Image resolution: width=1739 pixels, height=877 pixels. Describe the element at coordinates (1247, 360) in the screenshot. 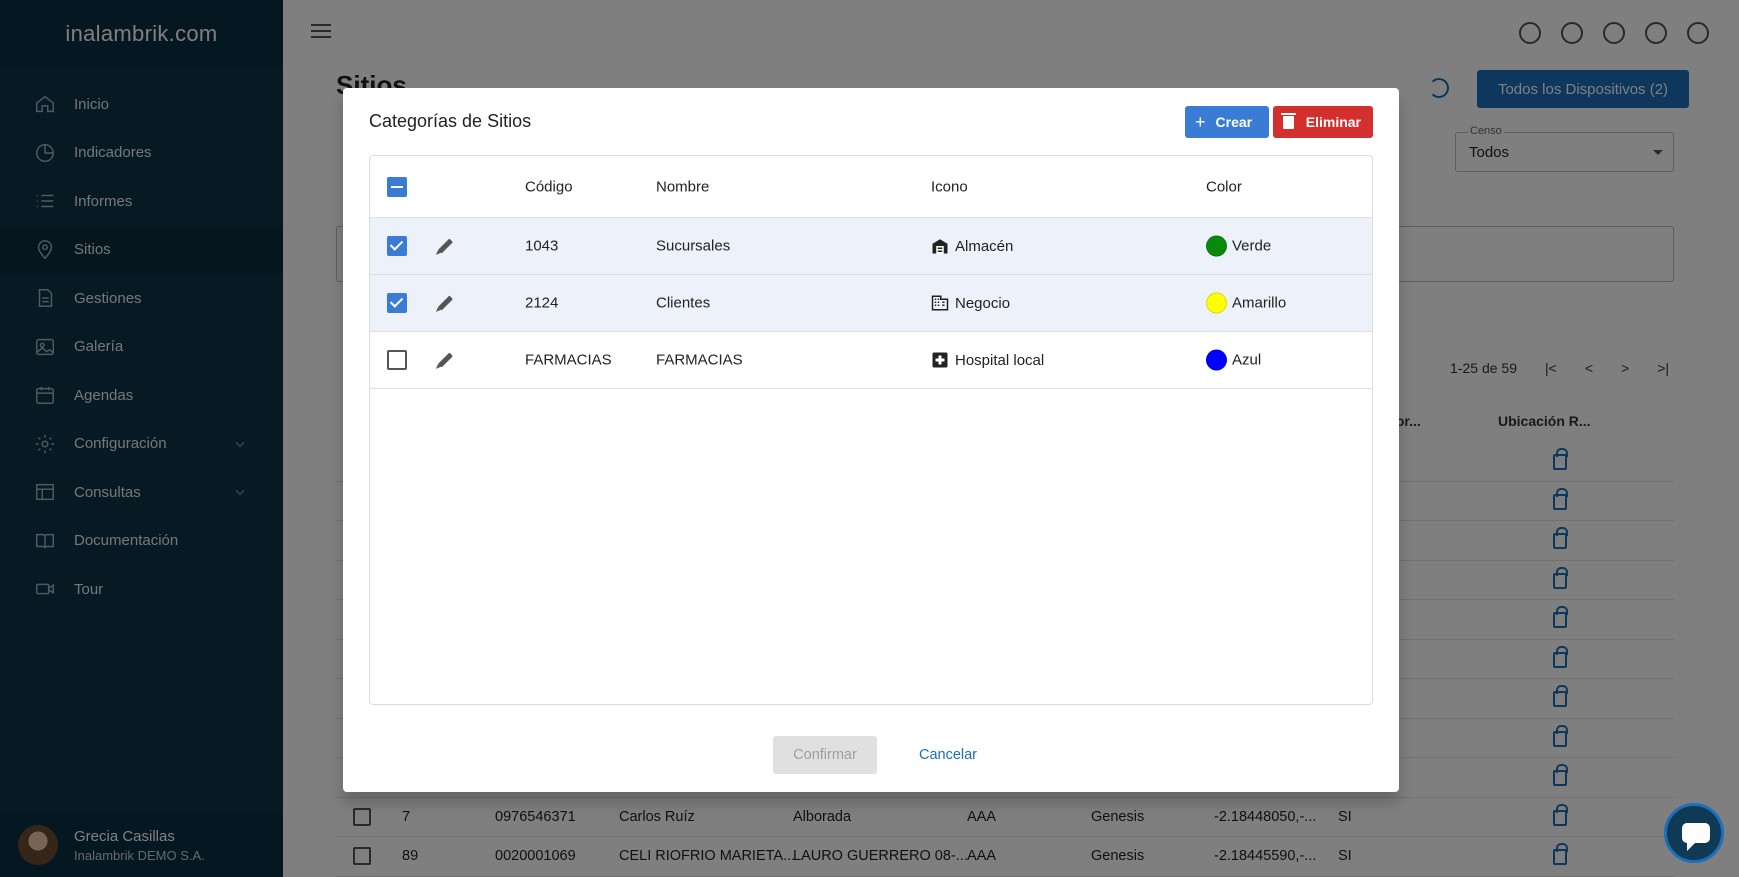

I see `category-color-label: Azul` at that location.